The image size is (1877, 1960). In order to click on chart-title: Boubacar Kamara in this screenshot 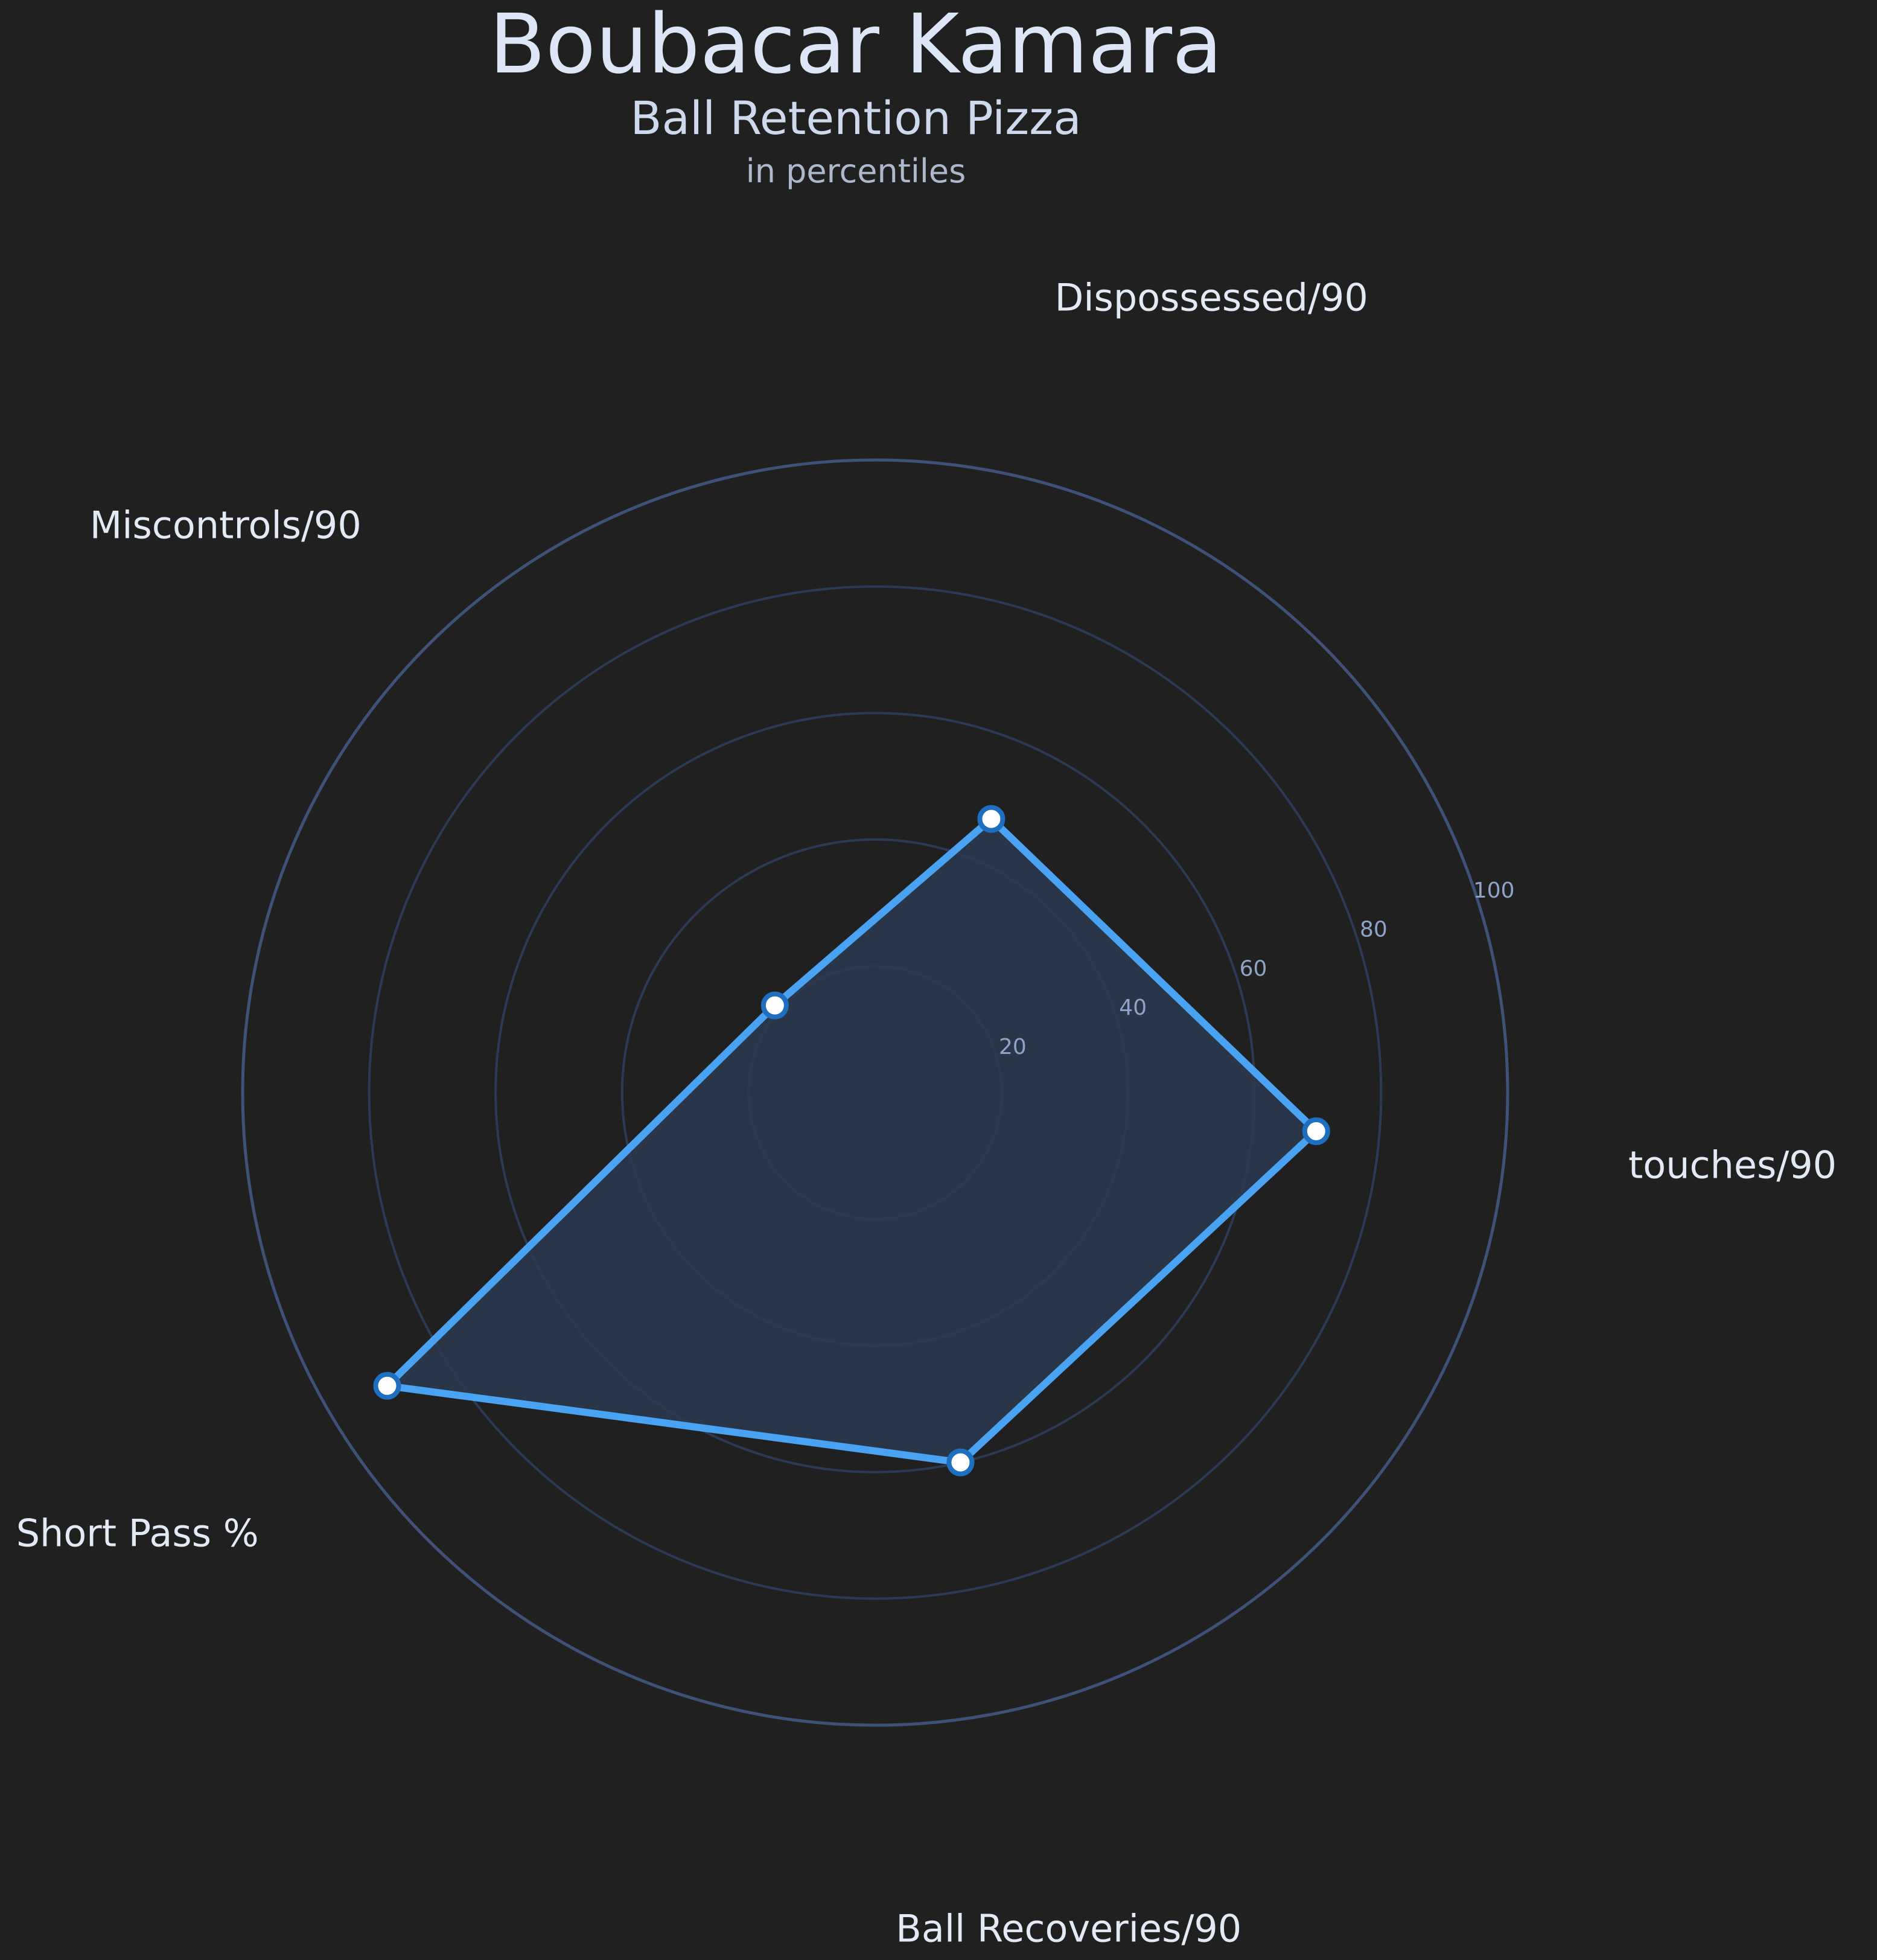, I will do `click(856, 46)`.